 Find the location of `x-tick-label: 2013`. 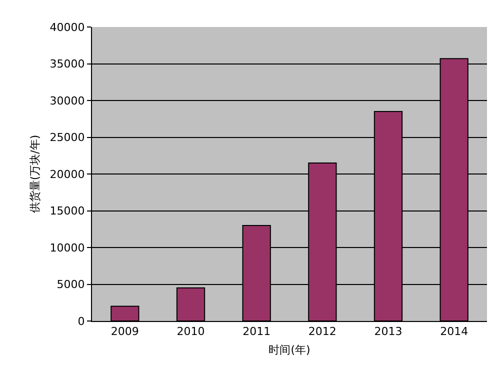

x-tick-label: 2013 is located at coordinates (388, 331).